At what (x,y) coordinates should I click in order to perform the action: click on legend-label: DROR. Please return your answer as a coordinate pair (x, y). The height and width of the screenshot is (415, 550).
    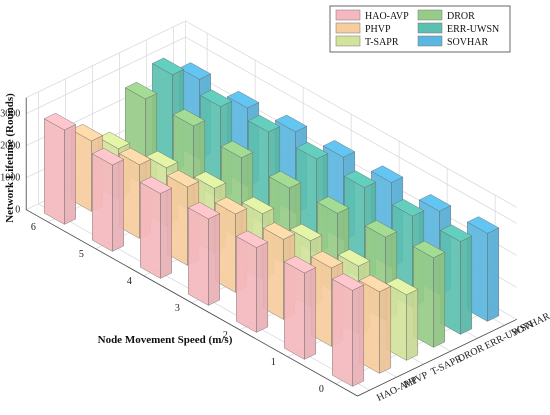
    Looking at the image, I should click on (461, 16).